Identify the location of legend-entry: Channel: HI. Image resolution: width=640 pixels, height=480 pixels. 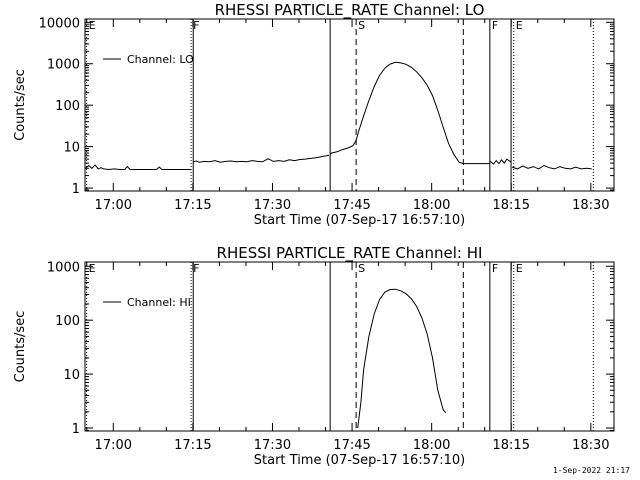
(159, 302).